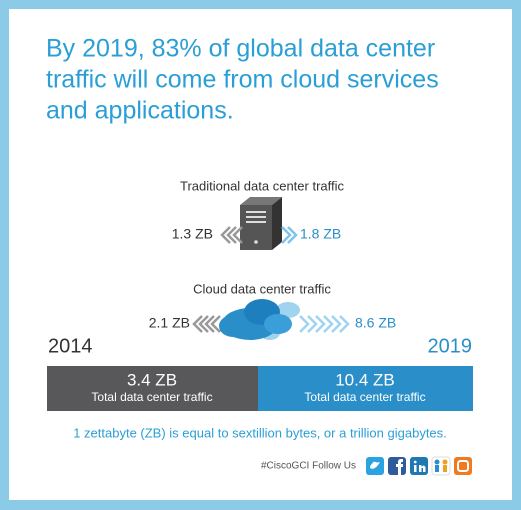 This screenshot has height=510, width=521. I want to click on title-line: By 2019, 83% of global data center, so click(240, 49).